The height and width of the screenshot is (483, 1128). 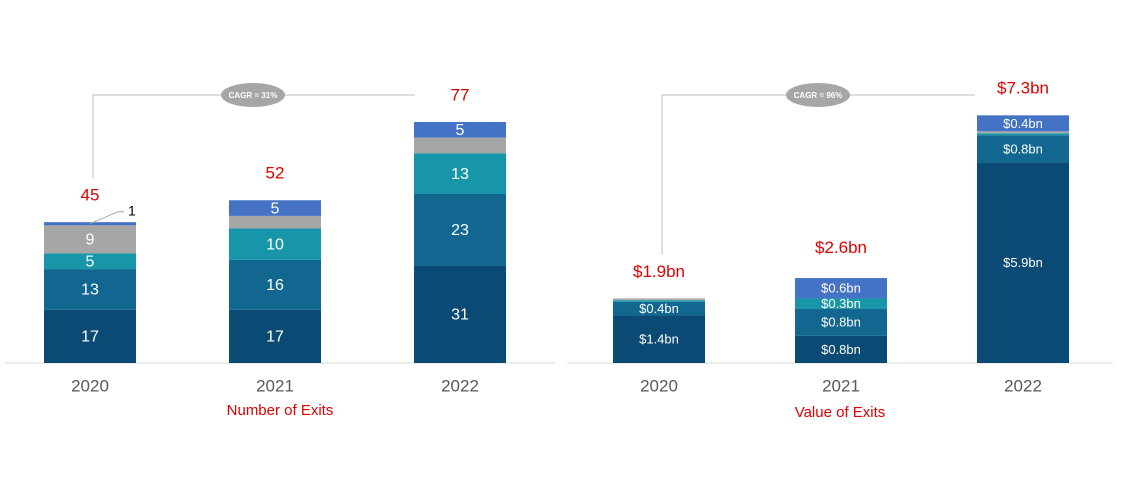 What do you see at coordinates (280, 410) in the screenshot?
I see `axis-title: Number of Exits` at bounding box center [280, 410].